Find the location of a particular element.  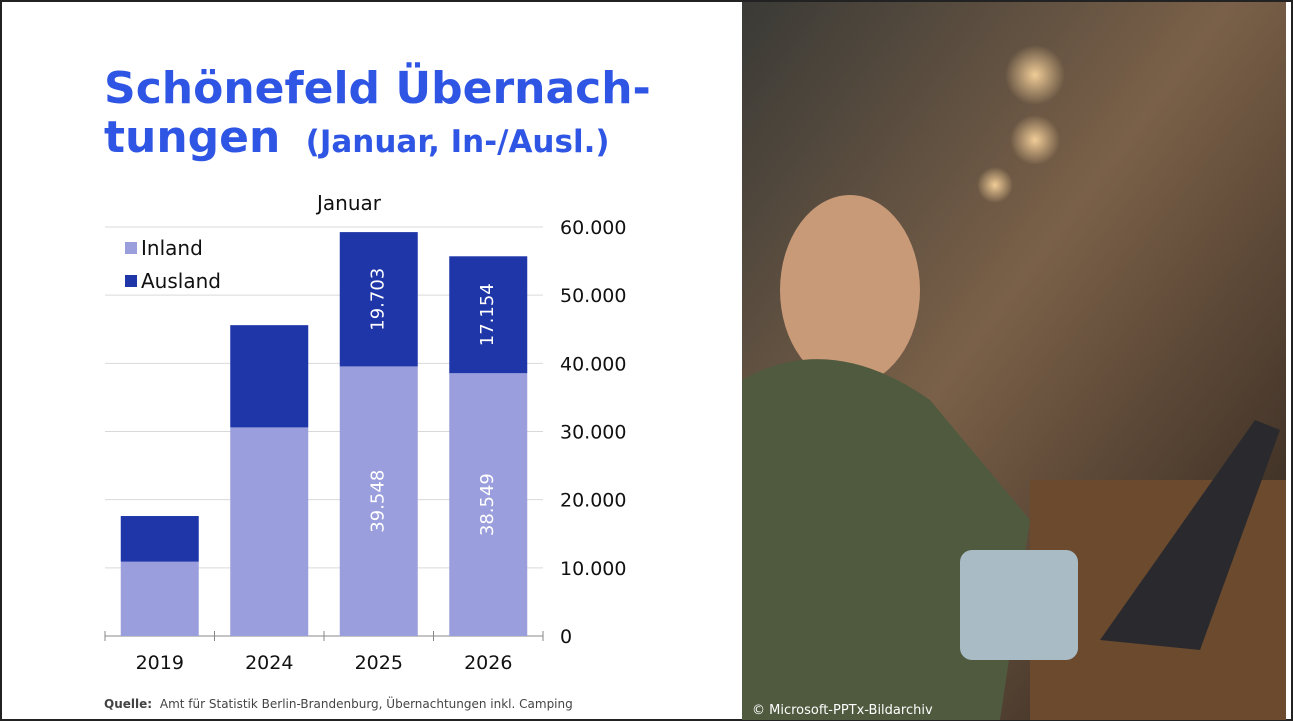

y-tick-label: 30.000 is located at coordinates (593, 433).